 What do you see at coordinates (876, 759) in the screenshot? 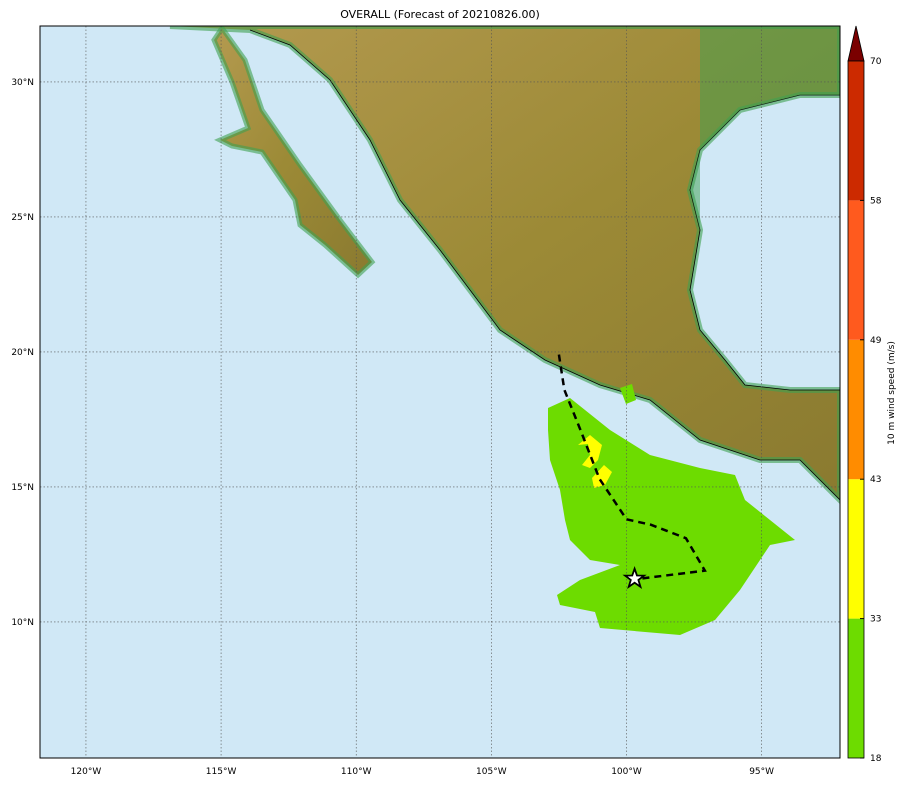
I see `colorbar-tick-label: 18` at bounding box center [876, 759].